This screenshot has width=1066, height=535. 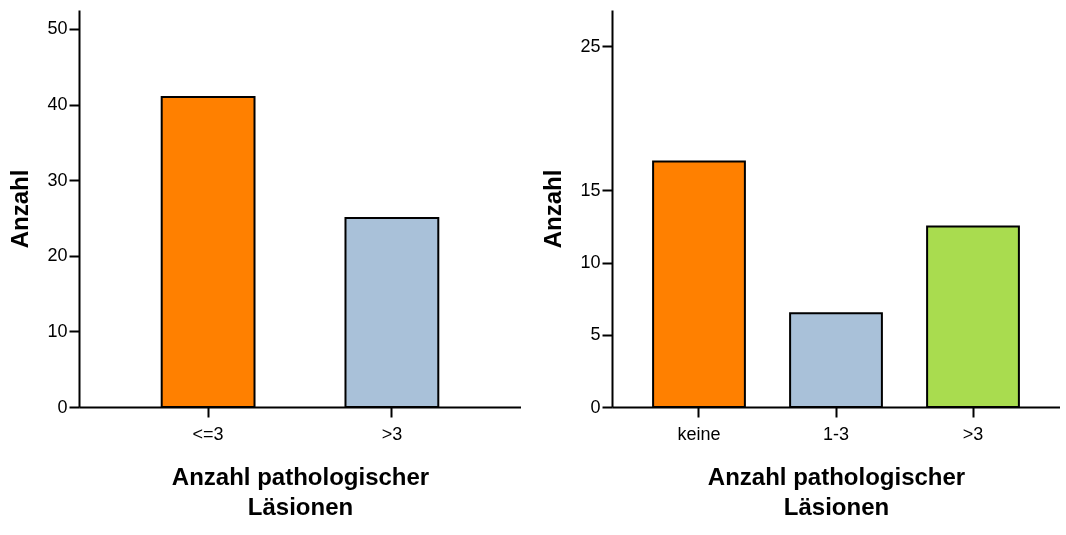 What do you see at coordinates (208, 433) in the screenshot?
I see `x-tick-label: <=3` at bounding box center [208, 433].